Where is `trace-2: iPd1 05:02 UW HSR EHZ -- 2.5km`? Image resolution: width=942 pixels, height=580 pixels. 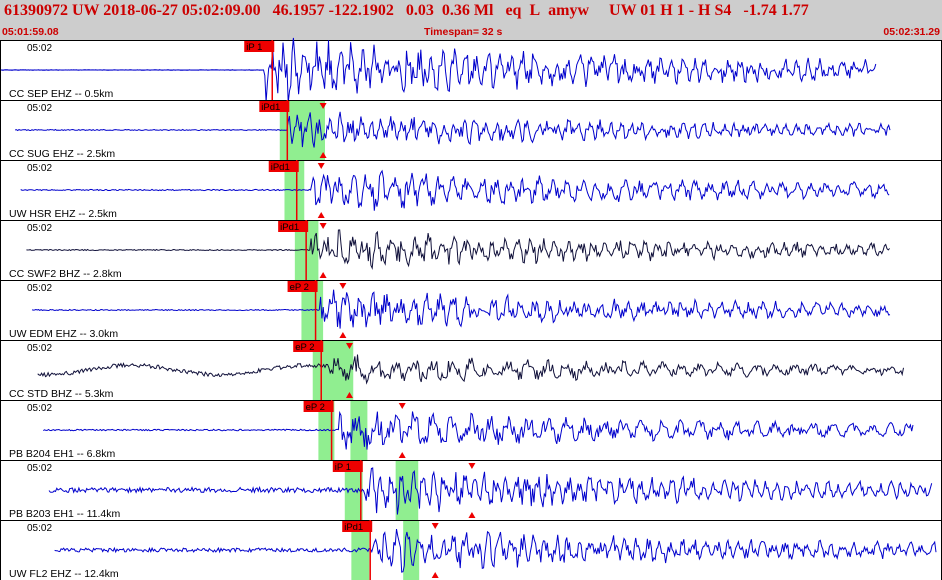
trace-2: iPd1 05:02 UW HSR EHZ -- 2.5km is located at coordinates (471, 190).